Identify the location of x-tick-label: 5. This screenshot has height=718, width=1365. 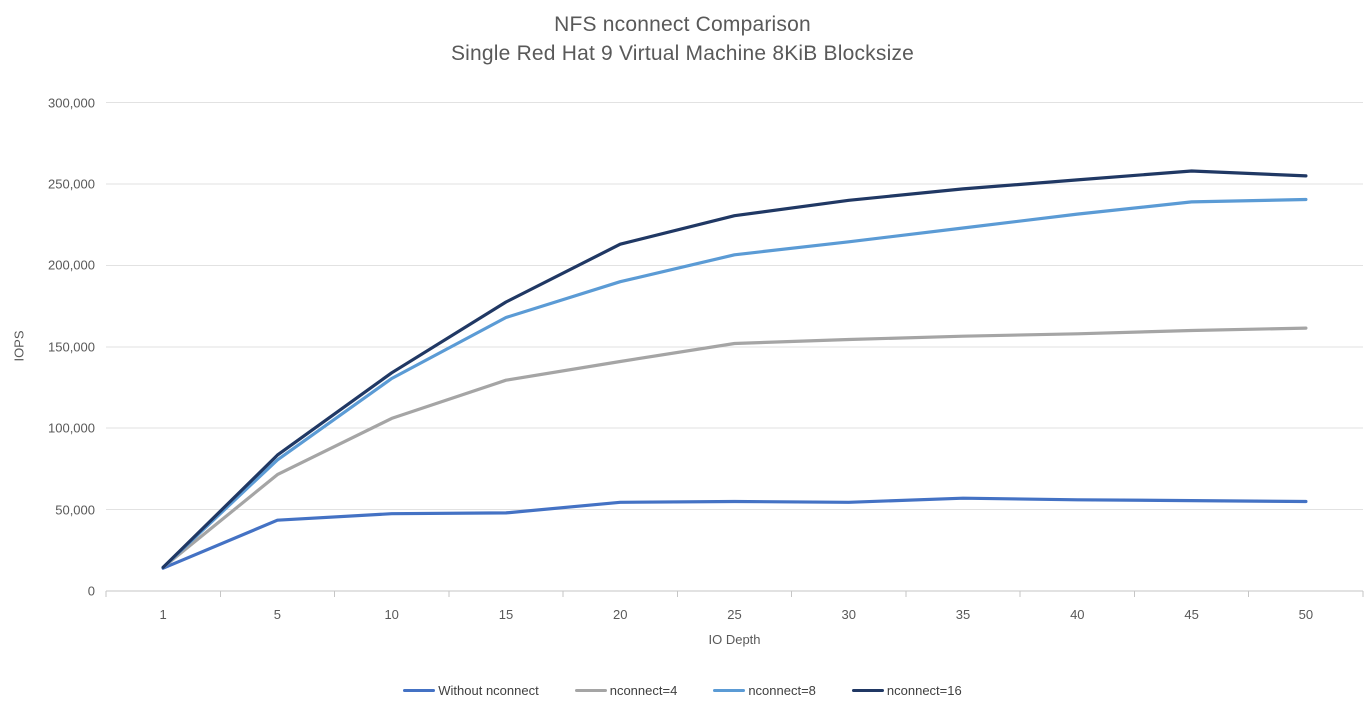
(277, 614).